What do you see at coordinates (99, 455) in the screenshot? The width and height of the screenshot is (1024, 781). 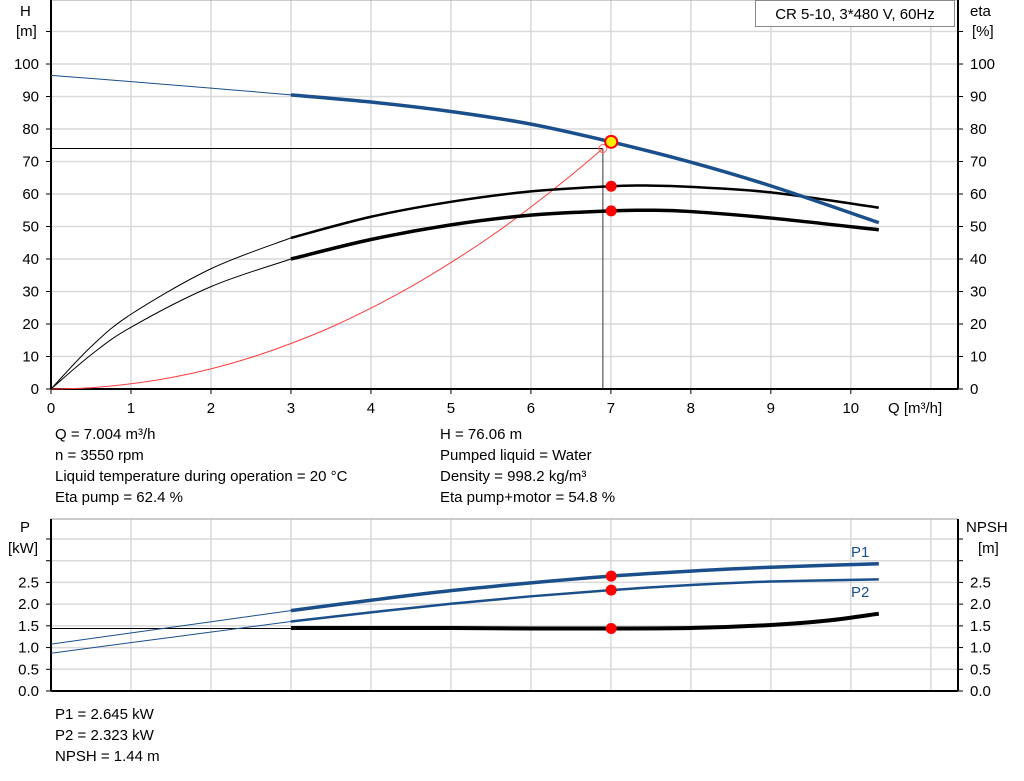 I see `speed-value: n = 3550 rpm` at bounding box center [99, 455].